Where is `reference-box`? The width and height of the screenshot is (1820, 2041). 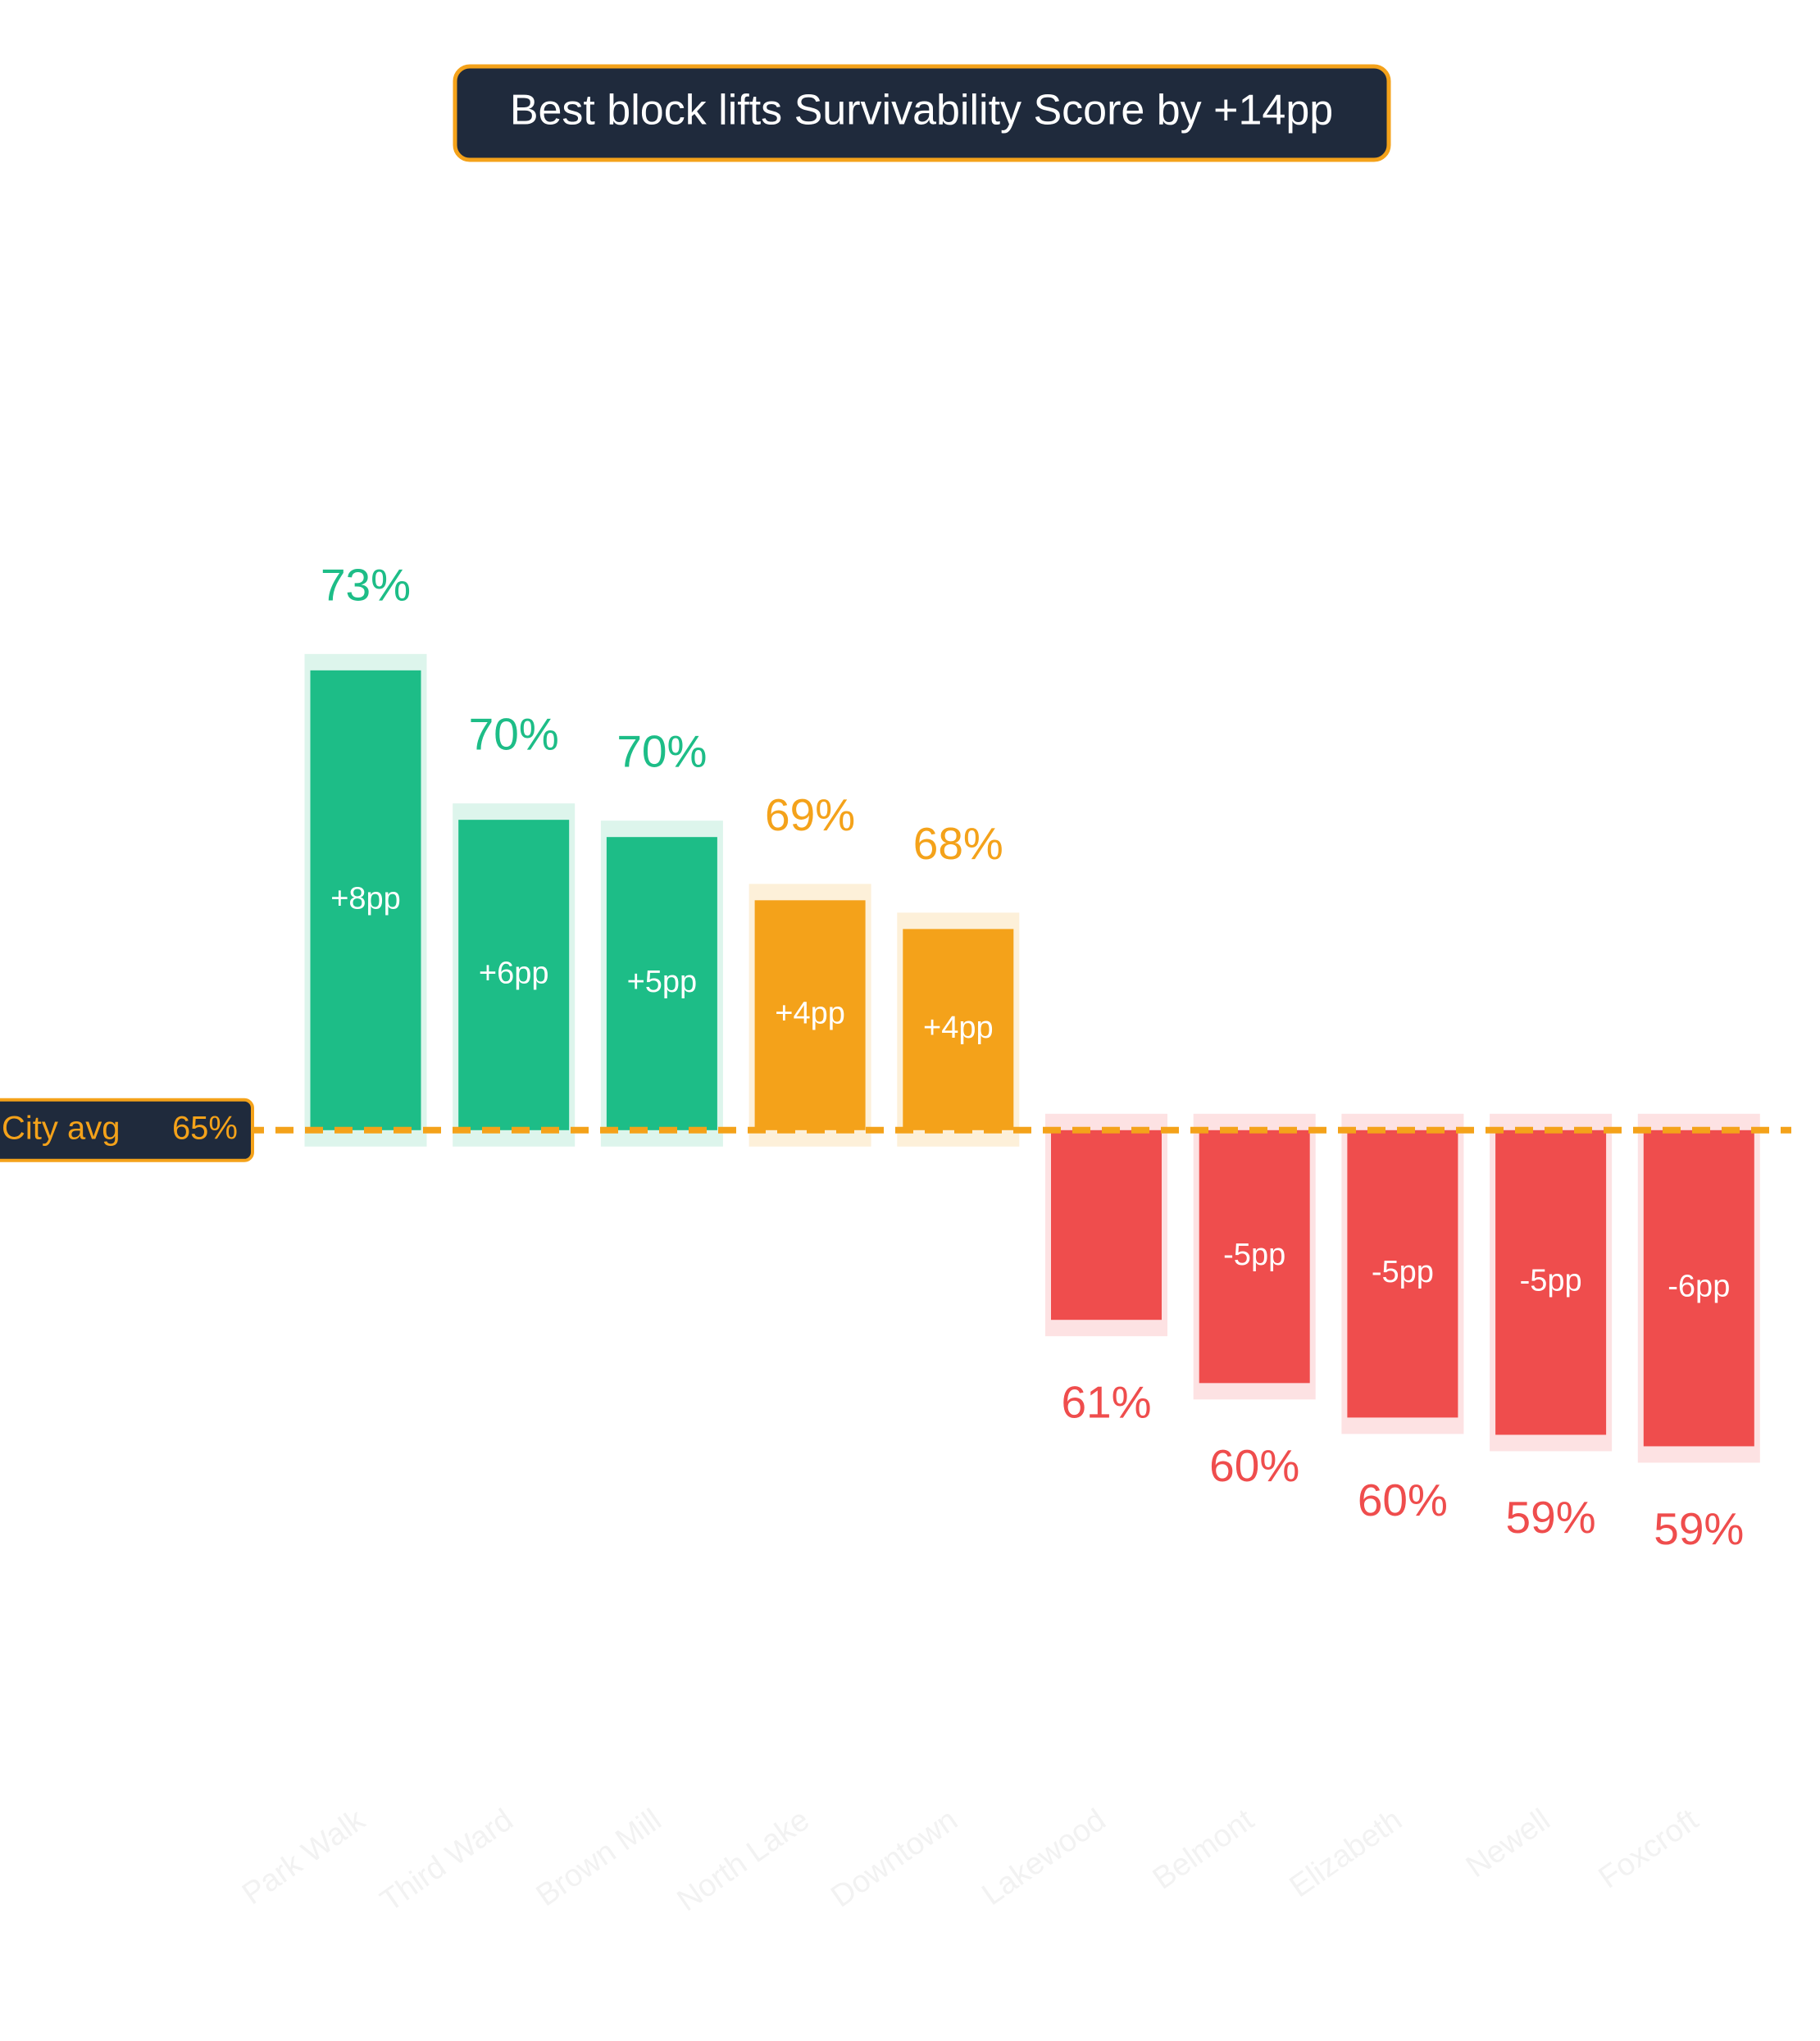
reference-box is located at coordinates (127, 1130).